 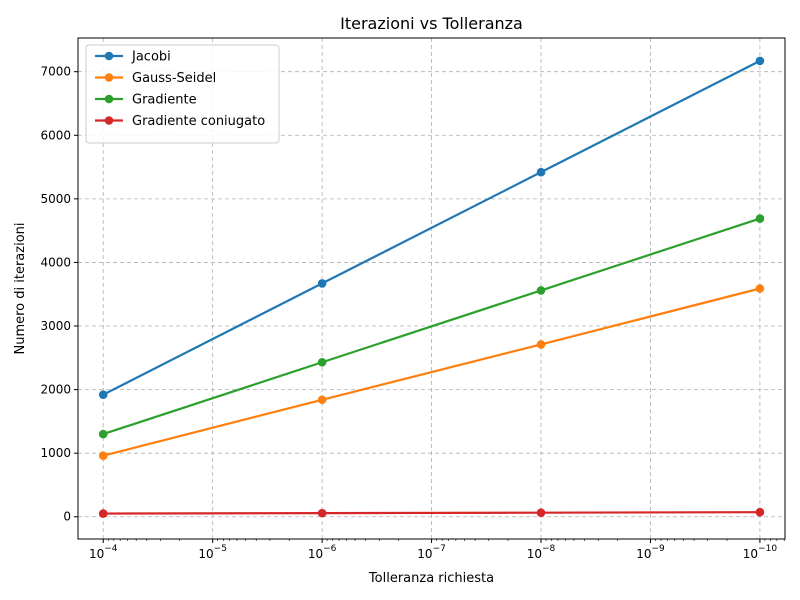 What do you see at coordinates (55, 199) in the screenshot?
I see `y-tick-label: 5000` at bounding box center [55, 199].